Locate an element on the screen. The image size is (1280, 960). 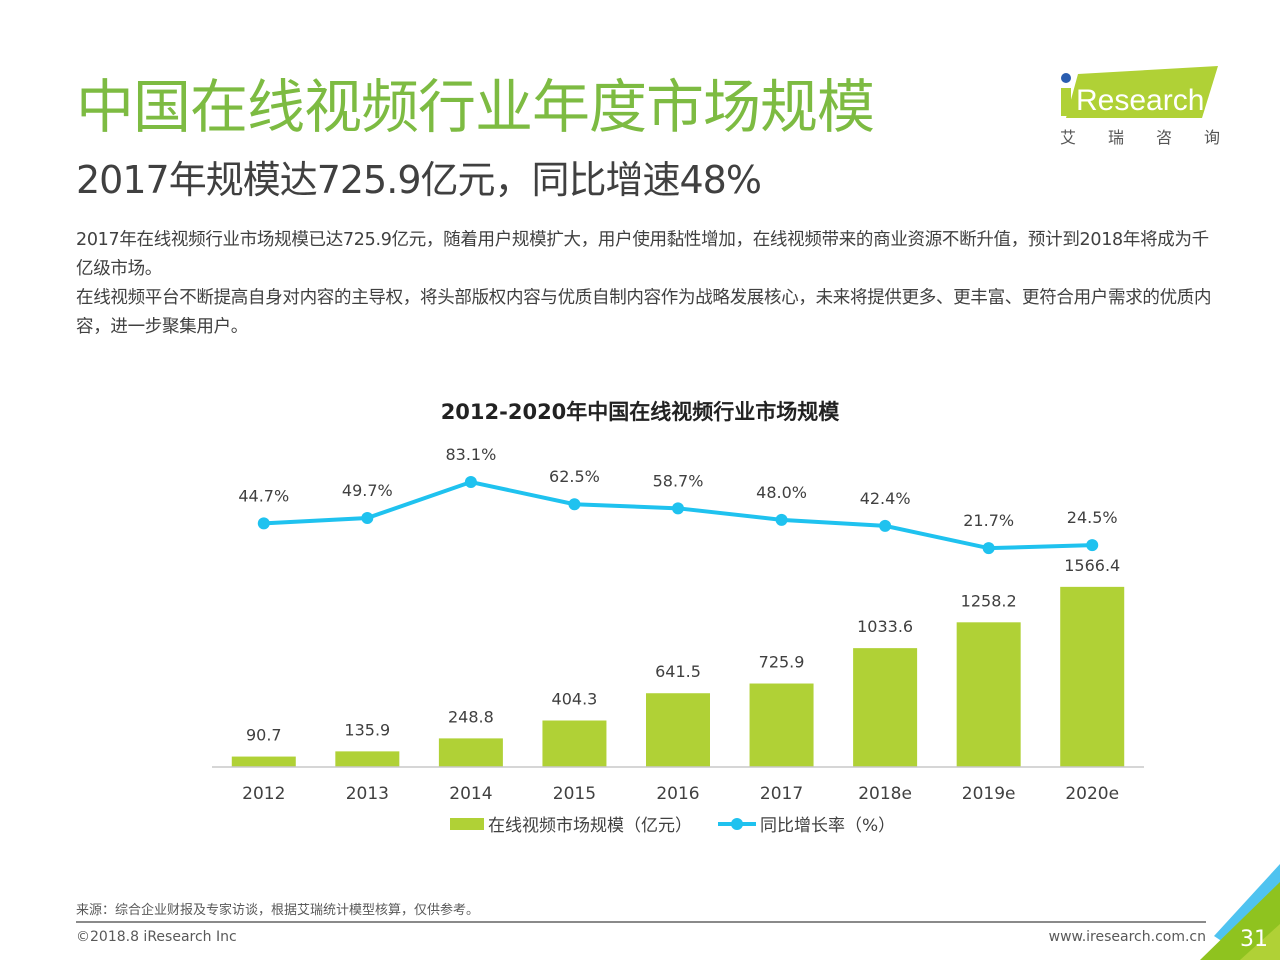
website-link: www.iresearch.com.cn is located at coordinates (1127, 937).